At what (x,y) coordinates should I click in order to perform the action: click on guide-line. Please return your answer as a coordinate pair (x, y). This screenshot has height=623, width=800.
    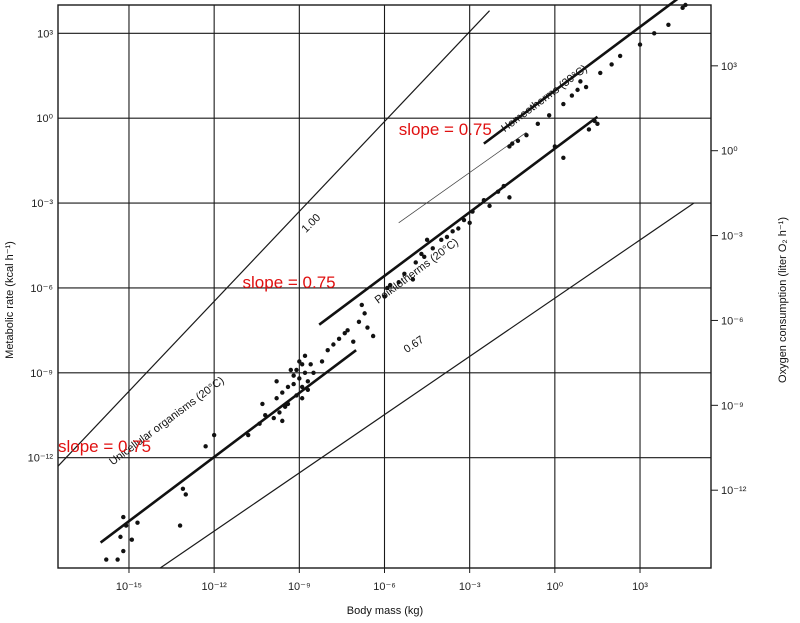
    Looking at the image, I should click on (462, 177).